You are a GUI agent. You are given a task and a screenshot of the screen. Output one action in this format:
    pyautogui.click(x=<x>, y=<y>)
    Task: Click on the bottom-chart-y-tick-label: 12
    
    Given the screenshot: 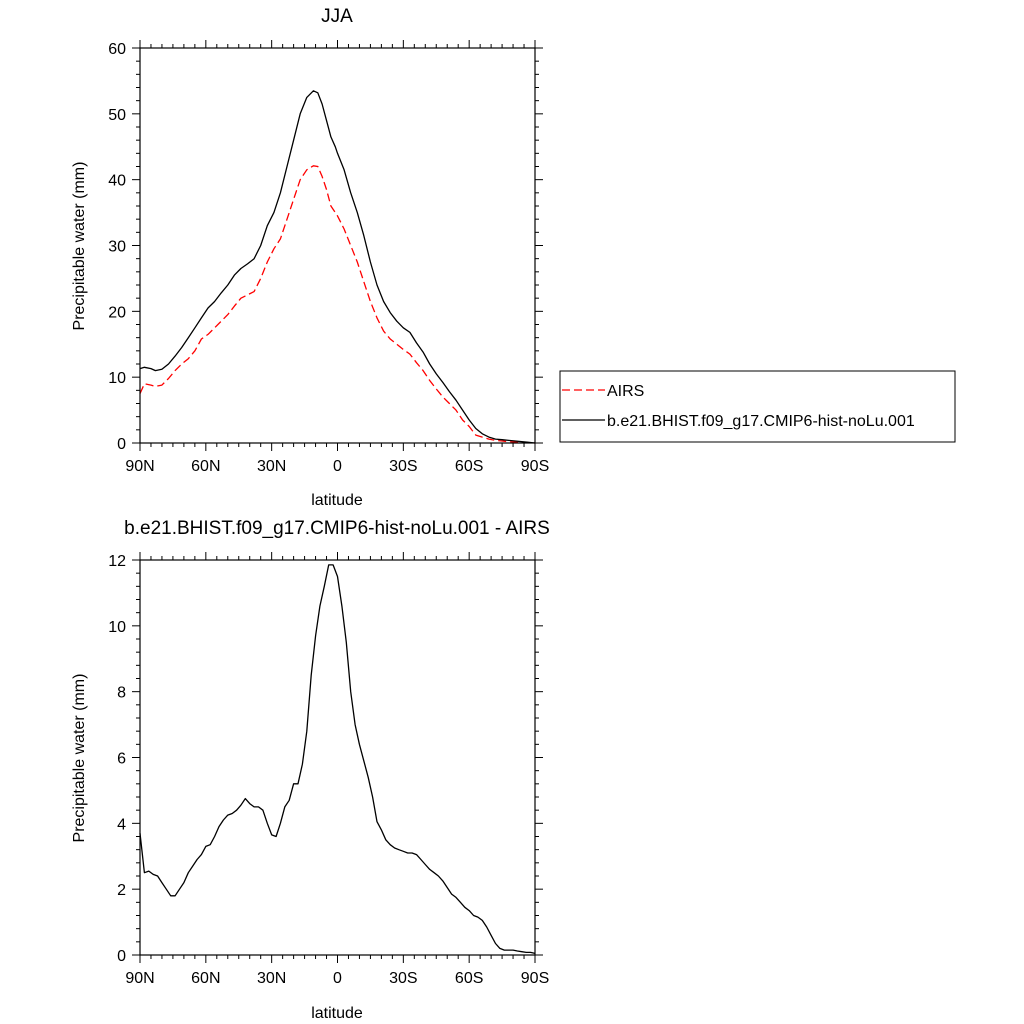 What is the action you would take?
    pyautogui.click(x=117, y=561)
    